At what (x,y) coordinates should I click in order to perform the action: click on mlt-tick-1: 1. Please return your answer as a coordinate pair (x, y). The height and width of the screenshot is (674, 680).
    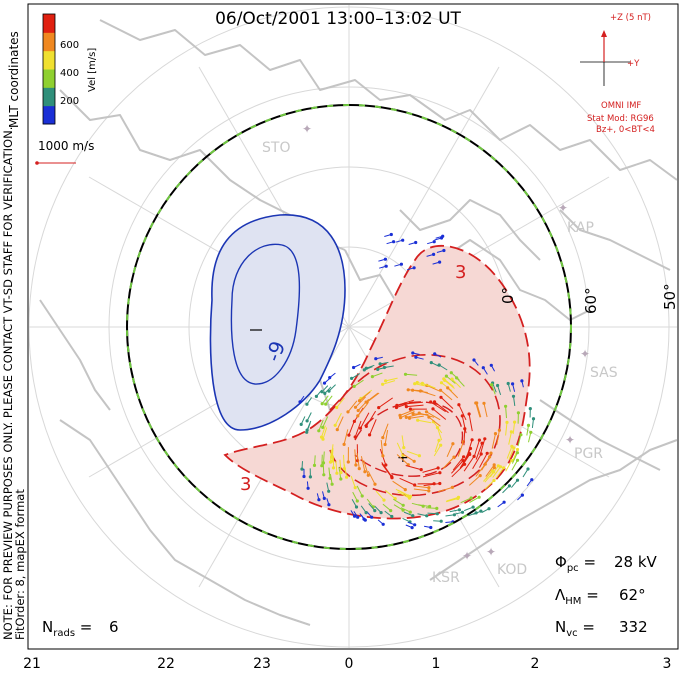
    Looking at the image, I should click on (436, 664).